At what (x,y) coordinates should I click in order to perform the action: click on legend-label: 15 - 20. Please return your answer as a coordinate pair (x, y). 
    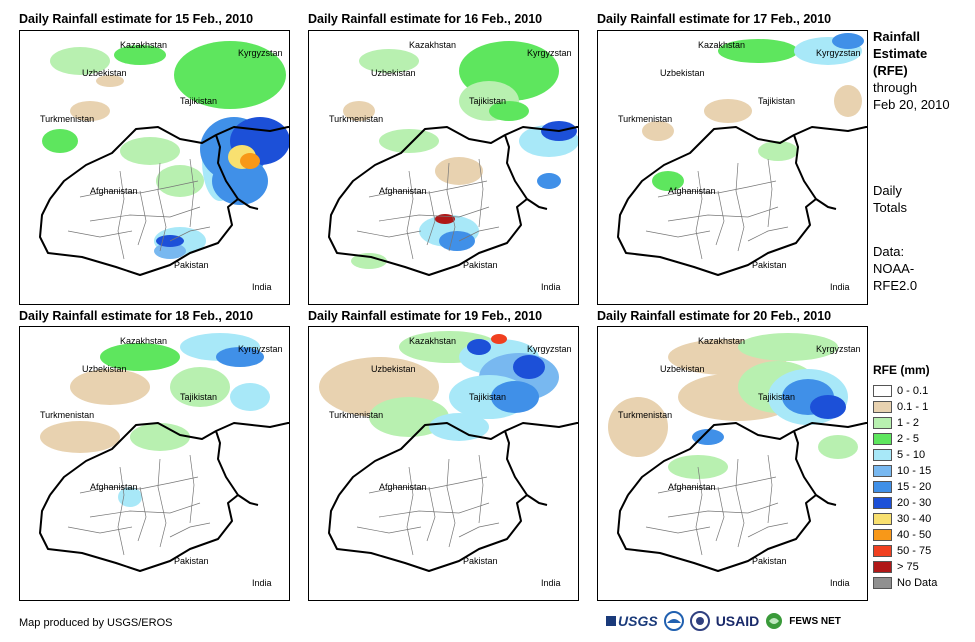
    Looking at the image, I should click on (914, 487).